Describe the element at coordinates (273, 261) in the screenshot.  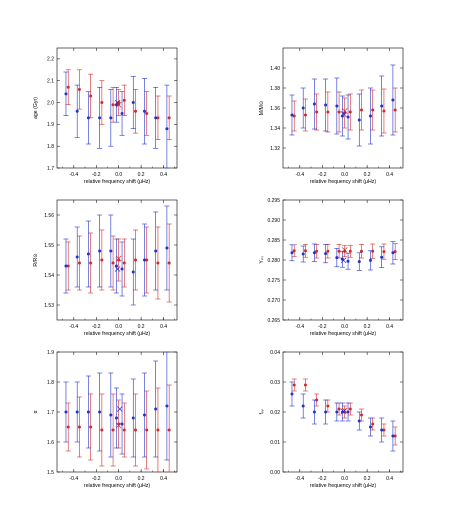
I see `y-tick-label: 0.280` at that location.